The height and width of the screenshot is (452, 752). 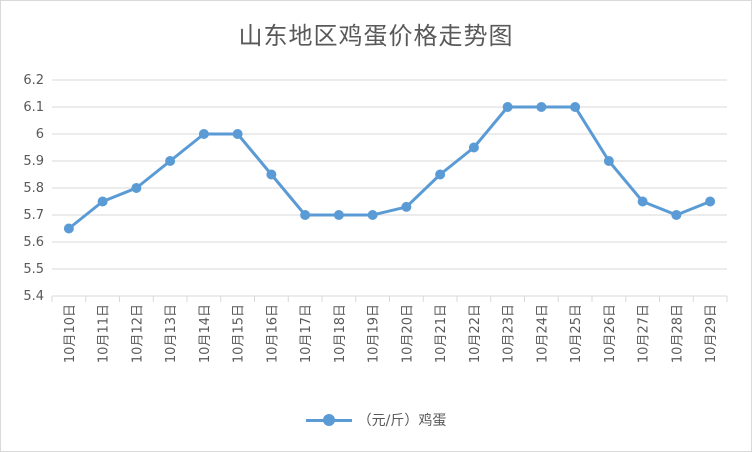 I want to click on x-tick-label: 10月21日, so click(x=441, y=333).